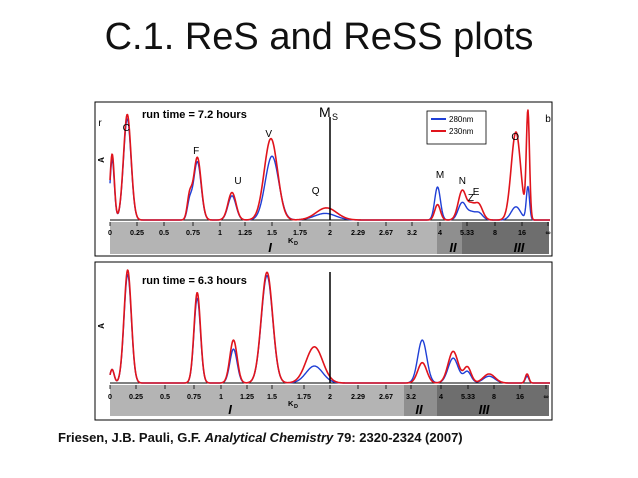 The width and height of the screenshot is (638, 478). Describe the element at coordinates (196, 151) in the screenshot. I see `peak-label-F: F` at that location.